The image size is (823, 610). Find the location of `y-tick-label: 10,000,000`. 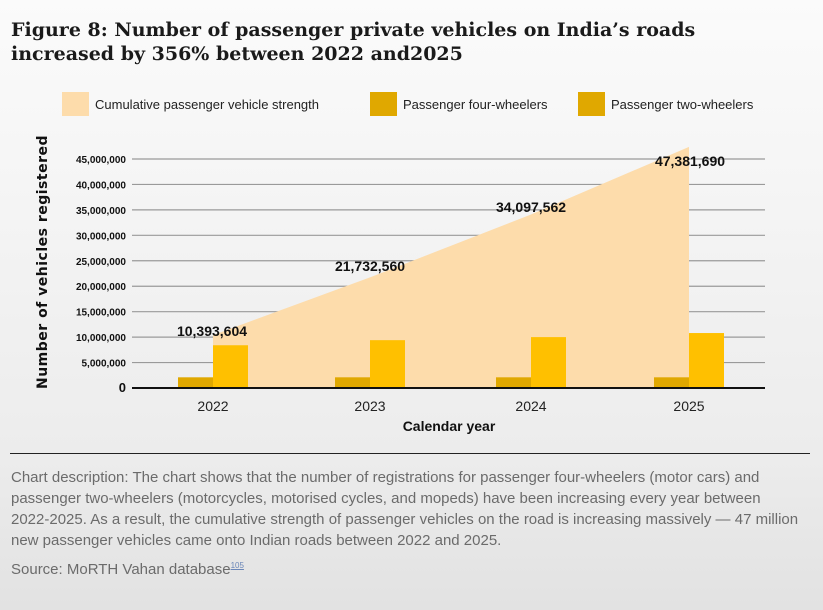

y-tick-label: 10,000,000 is located at coordinates (101, 338).